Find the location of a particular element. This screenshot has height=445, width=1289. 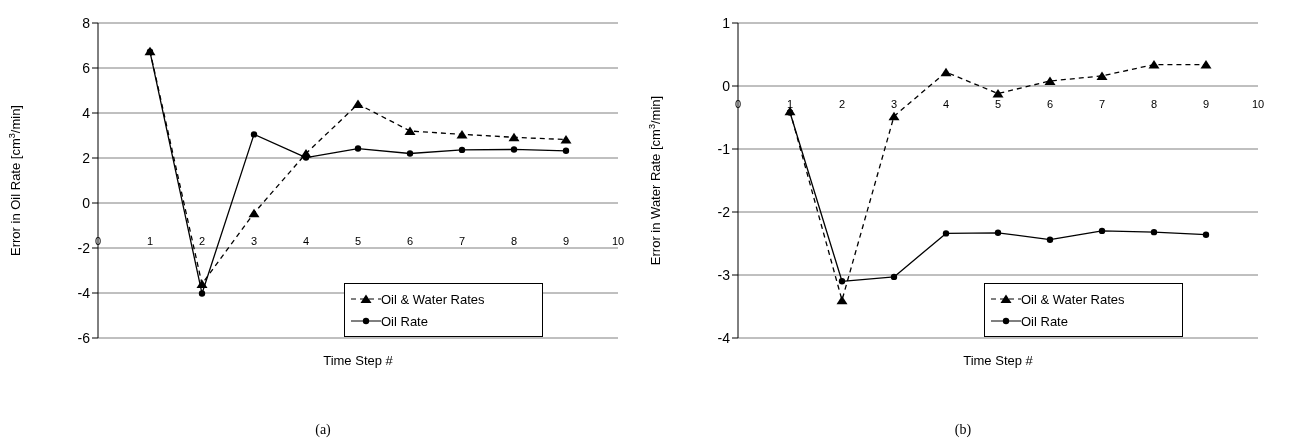

y-tick-label: -3 is located at coordinates (724, 274).